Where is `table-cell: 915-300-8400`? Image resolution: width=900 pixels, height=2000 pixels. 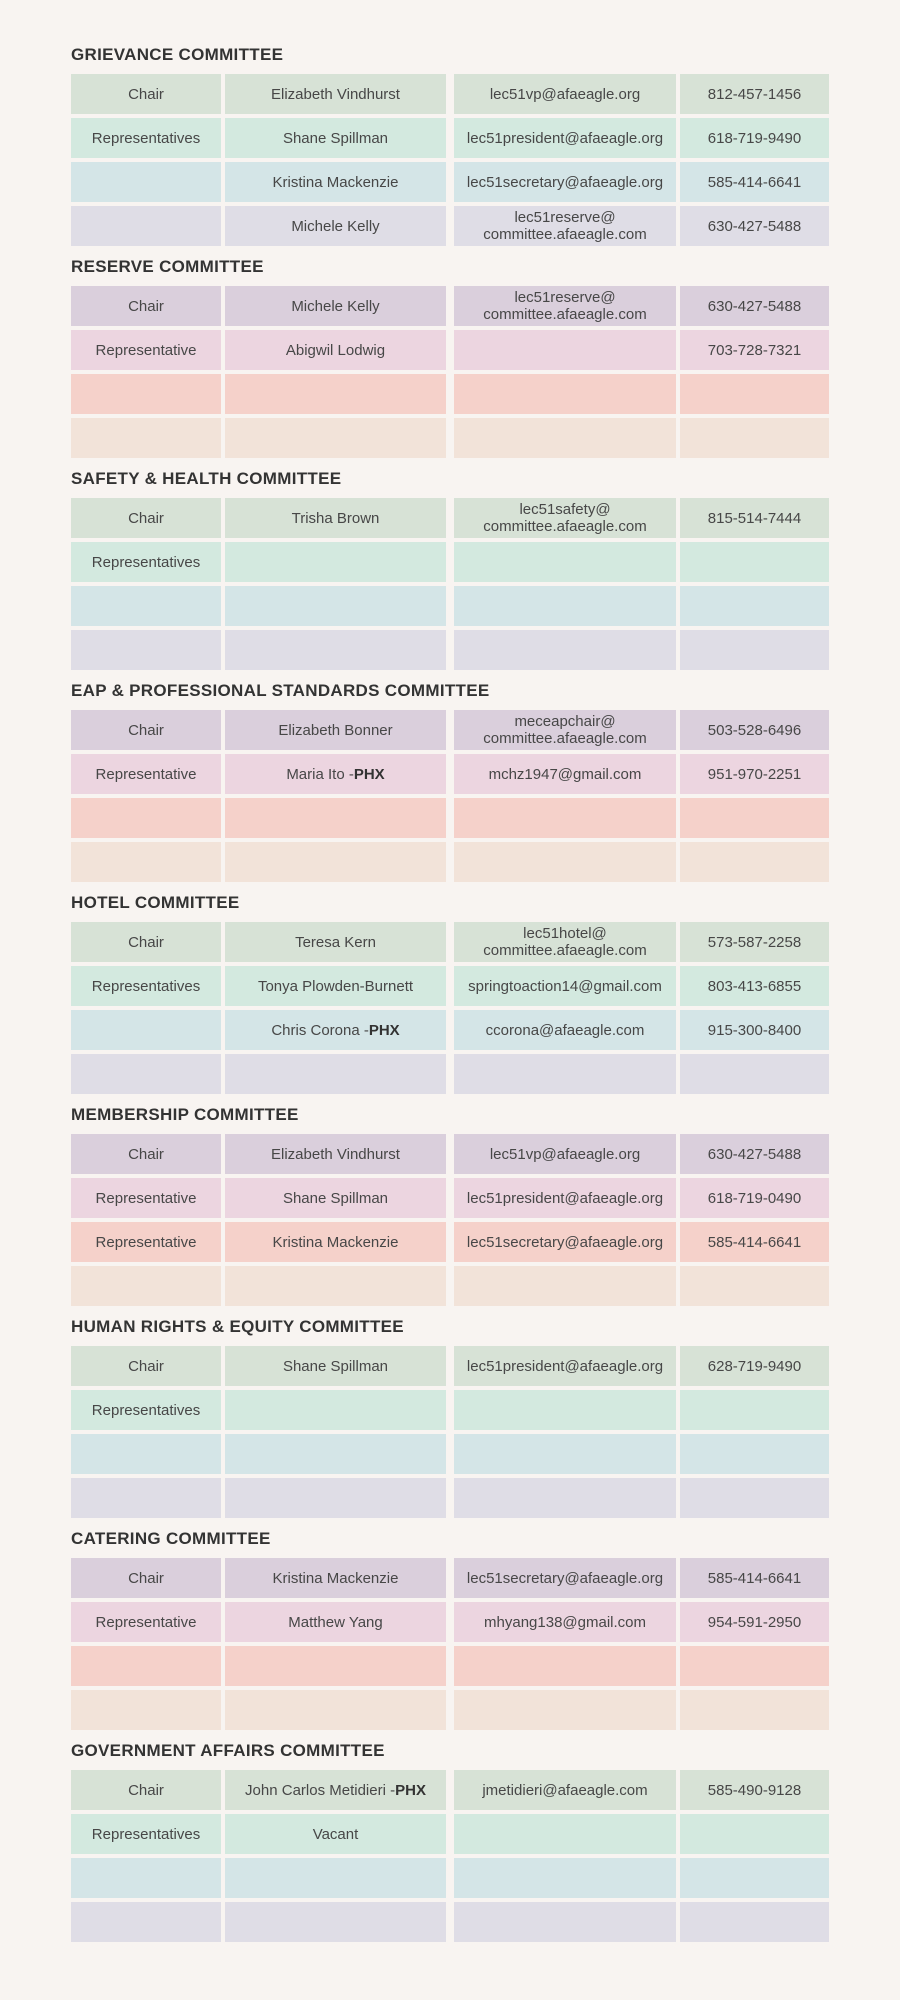
table-cell: 915-300-8400 is located at coordinates (754, 1030).